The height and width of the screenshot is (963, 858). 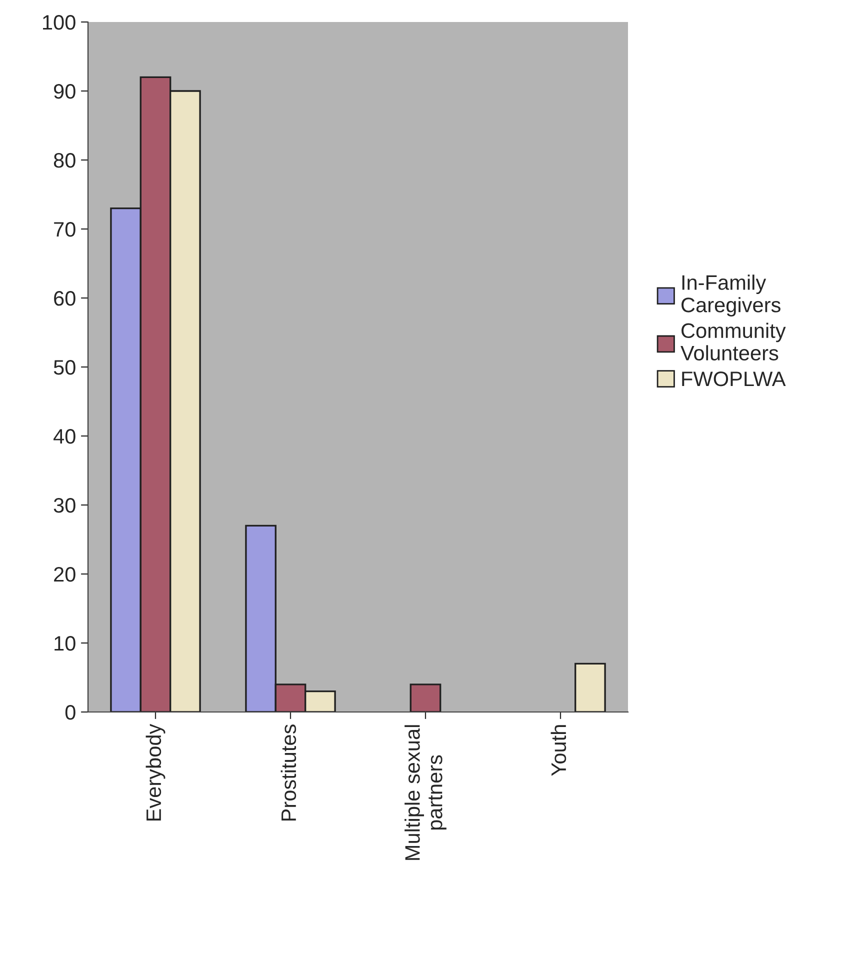 I want to click on x-tick-label: Multiple sexual partners, so click(x=425, y=792).